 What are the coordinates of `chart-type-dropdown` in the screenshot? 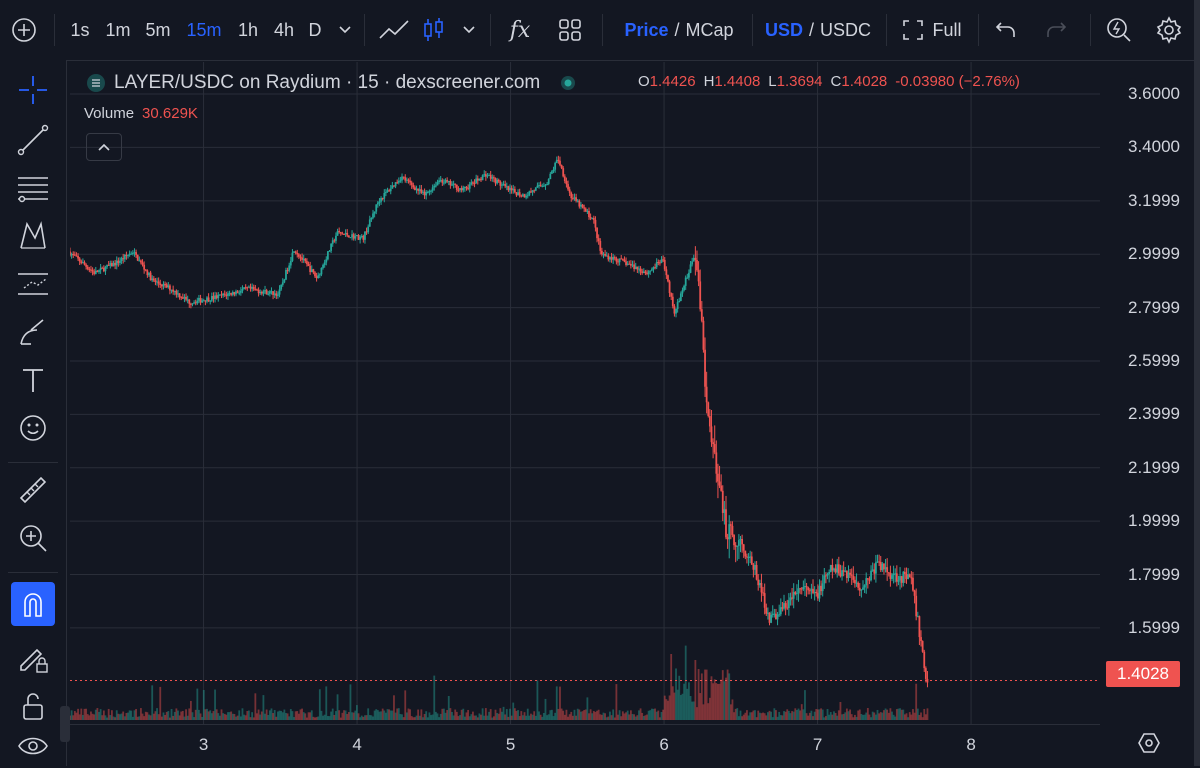 It's located at (469, 30).